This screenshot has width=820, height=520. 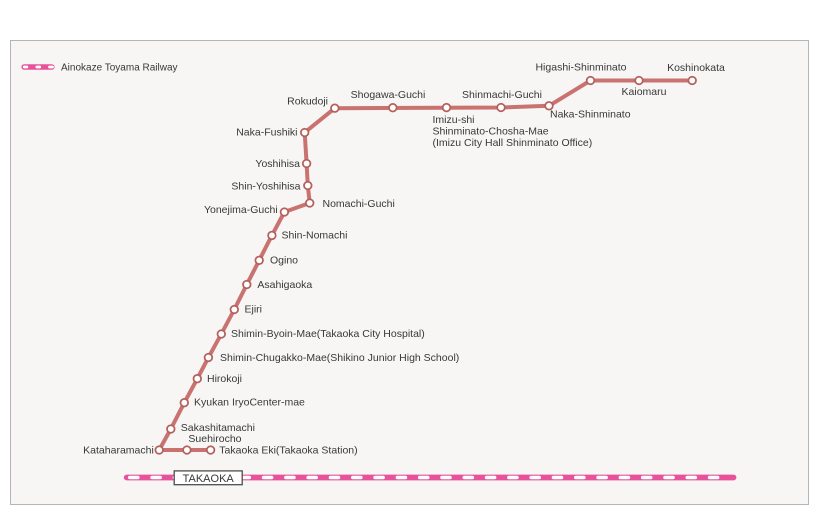 I want to click on svg-text: Sakashitamachi, so click(x=218, y=428).